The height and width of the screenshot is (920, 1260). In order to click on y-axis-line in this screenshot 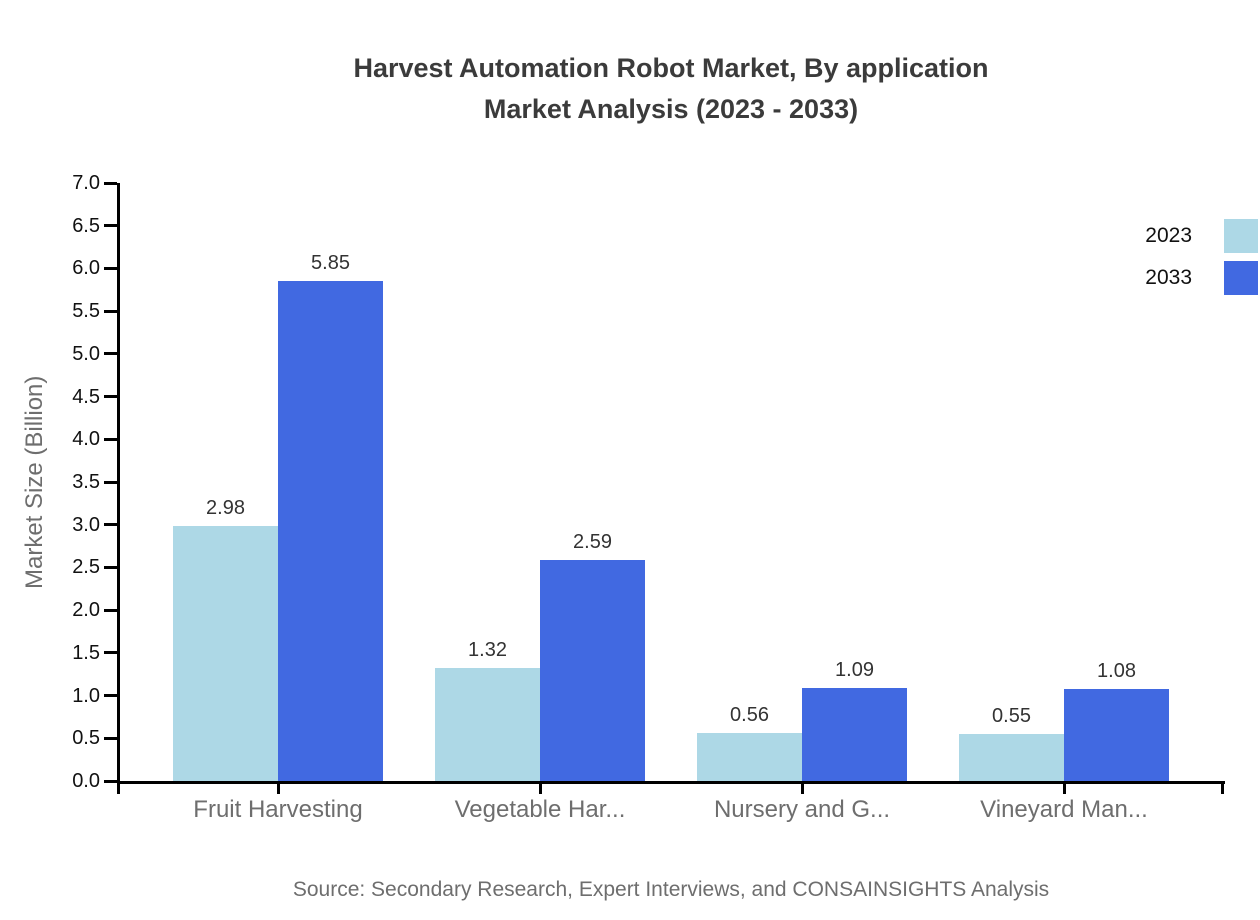, I will do `click(118, 488)`.